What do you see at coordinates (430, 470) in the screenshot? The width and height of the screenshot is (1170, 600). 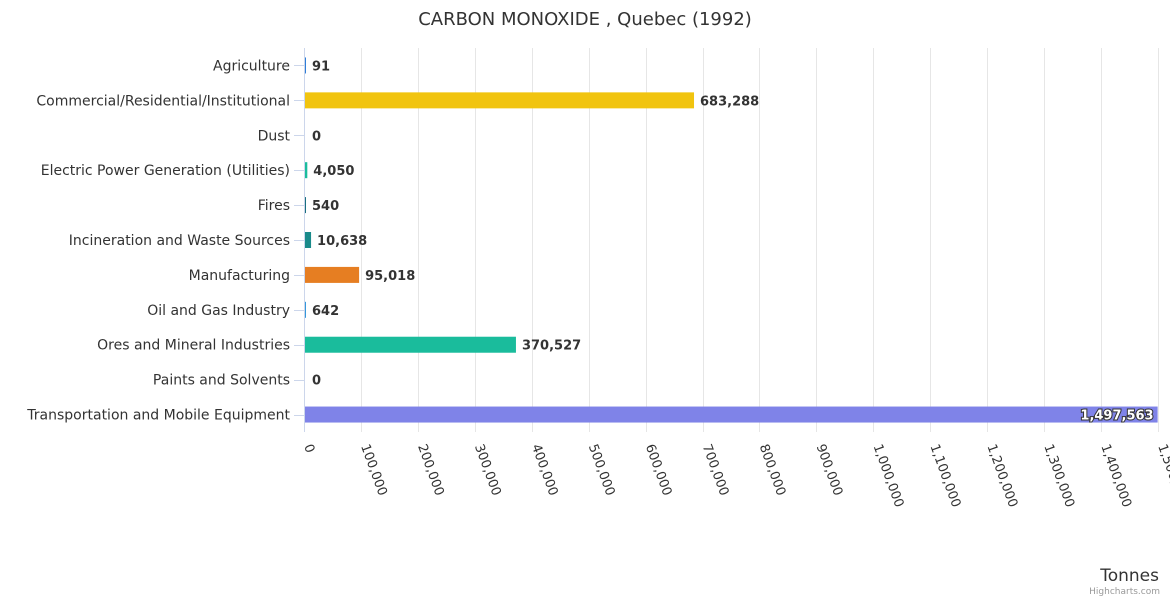 I see `tick-label: 200,000` at bounding box center [430, 470].